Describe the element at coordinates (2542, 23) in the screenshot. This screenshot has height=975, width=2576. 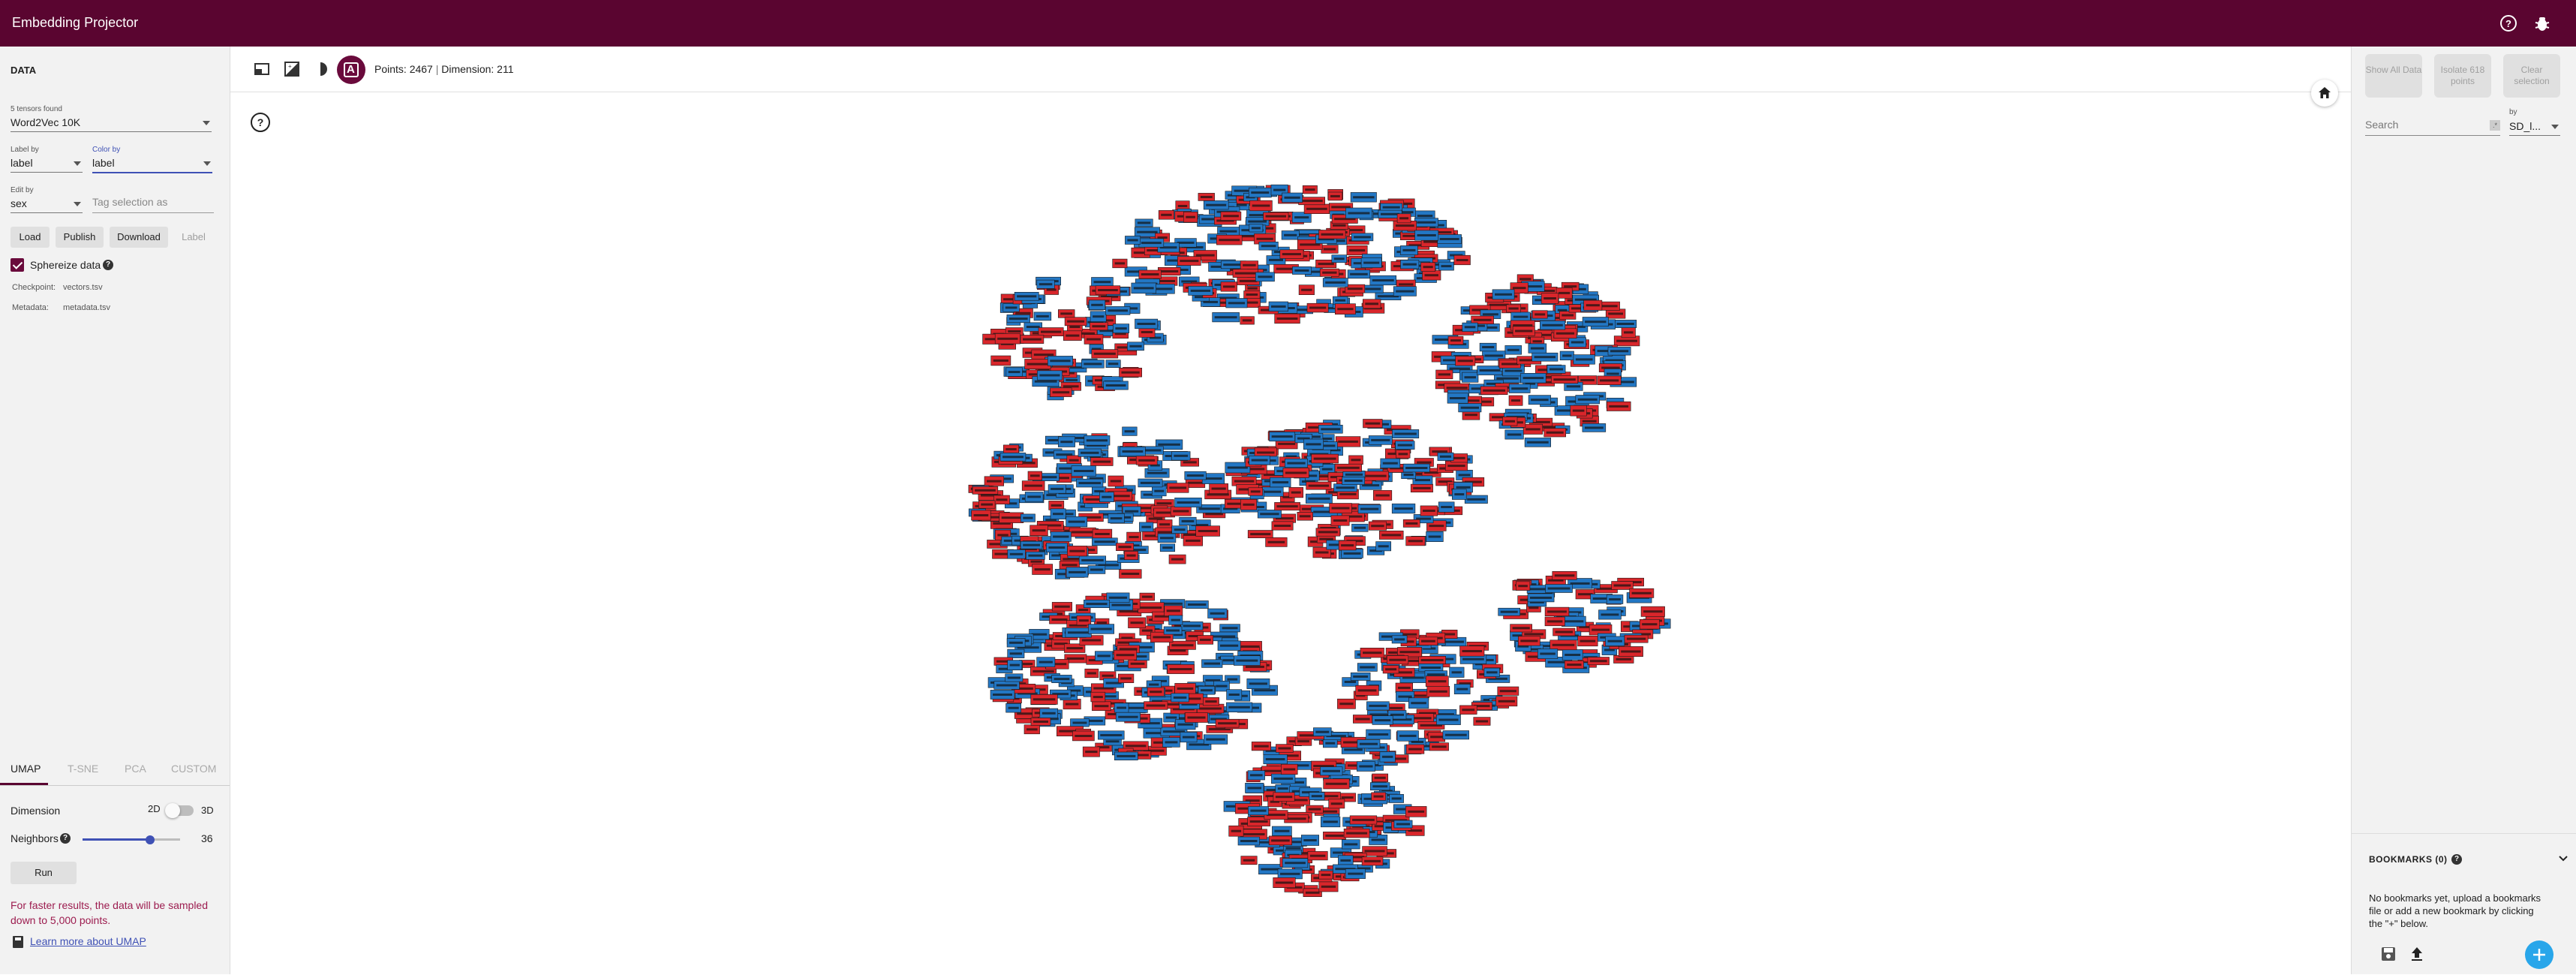
I see `bug-icon` at that location.